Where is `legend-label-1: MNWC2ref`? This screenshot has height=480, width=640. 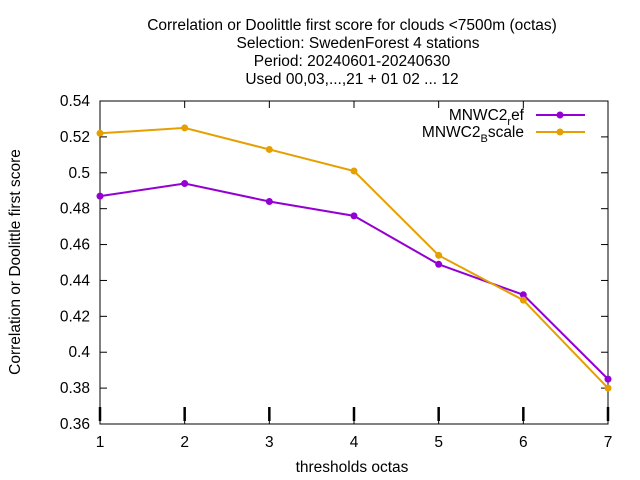
legend-label-1: MNWC2ref is located at coordinates (487, 117).